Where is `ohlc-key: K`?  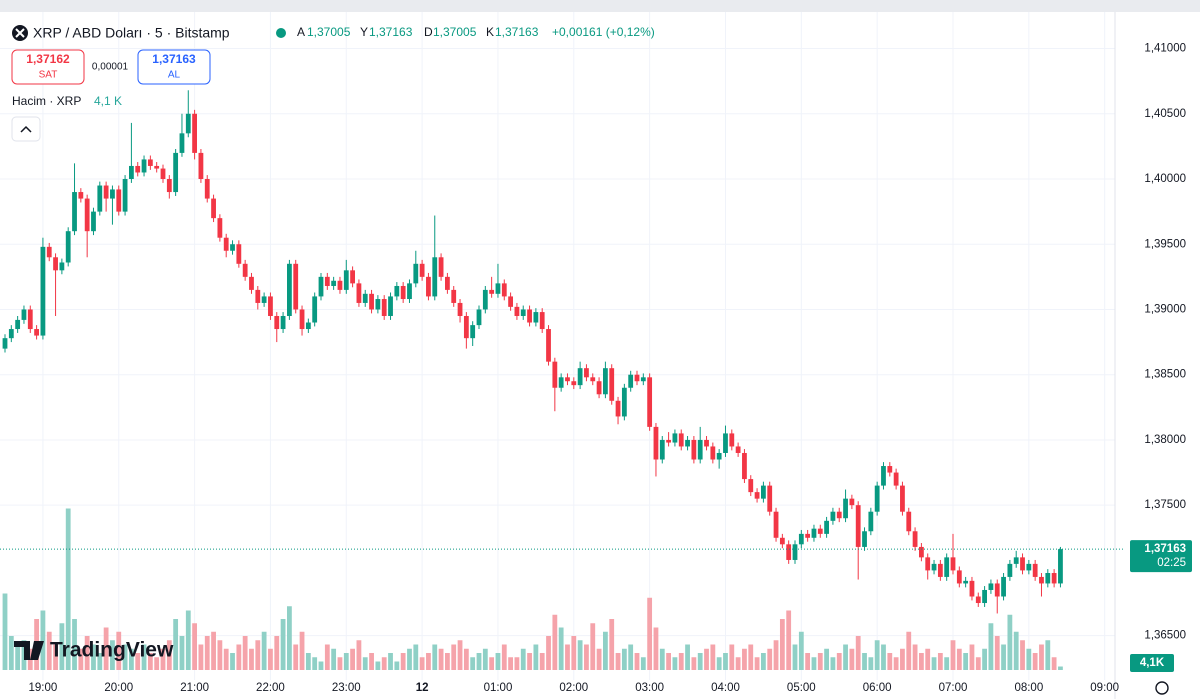
ohlc-key: K is located at coordinates (490, 32).